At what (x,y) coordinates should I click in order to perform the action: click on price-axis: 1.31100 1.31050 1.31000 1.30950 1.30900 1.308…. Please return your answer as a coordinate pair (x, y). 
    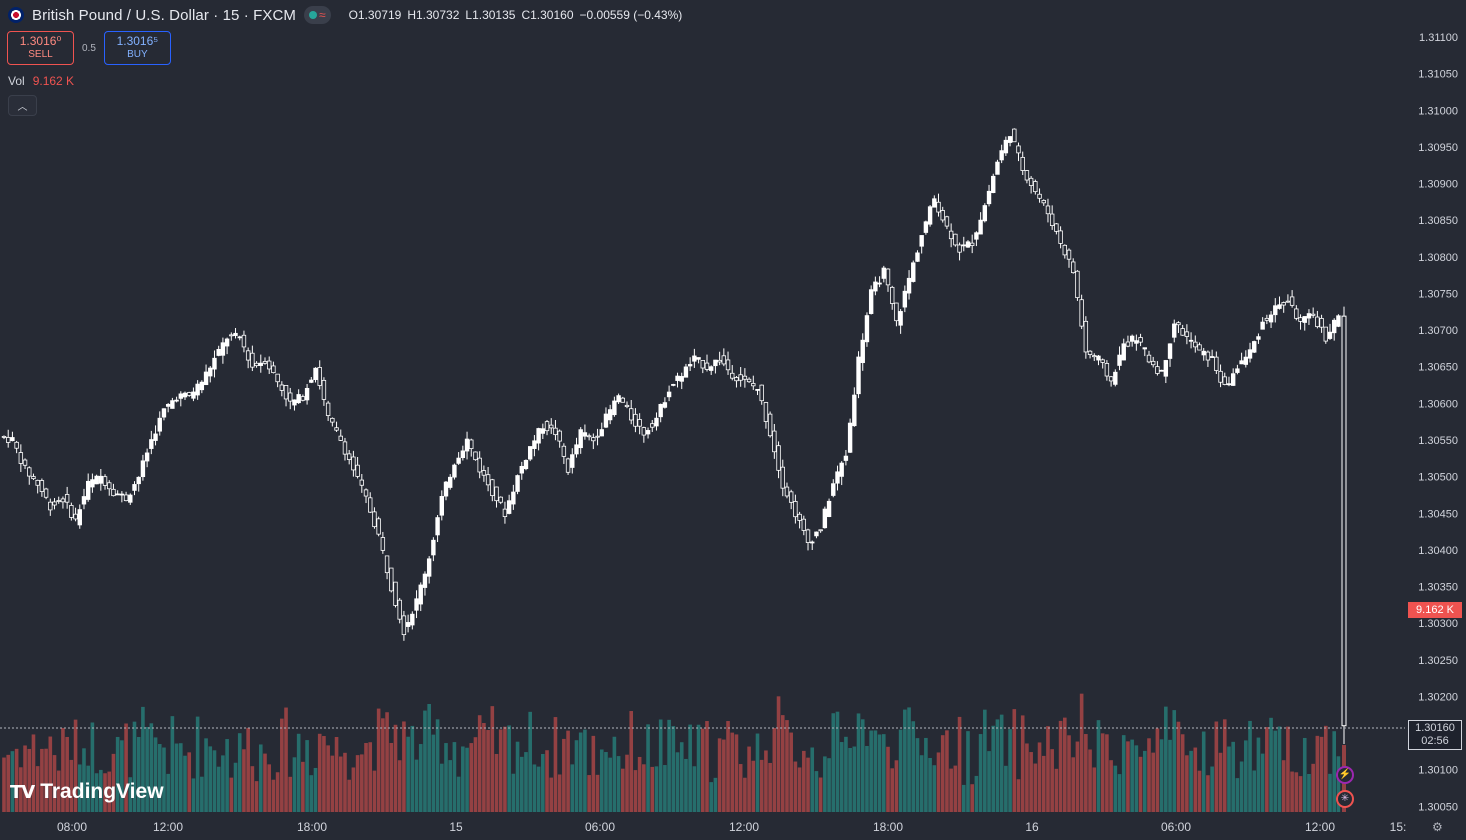
    Looking at the image, I should click on (1438, 422).